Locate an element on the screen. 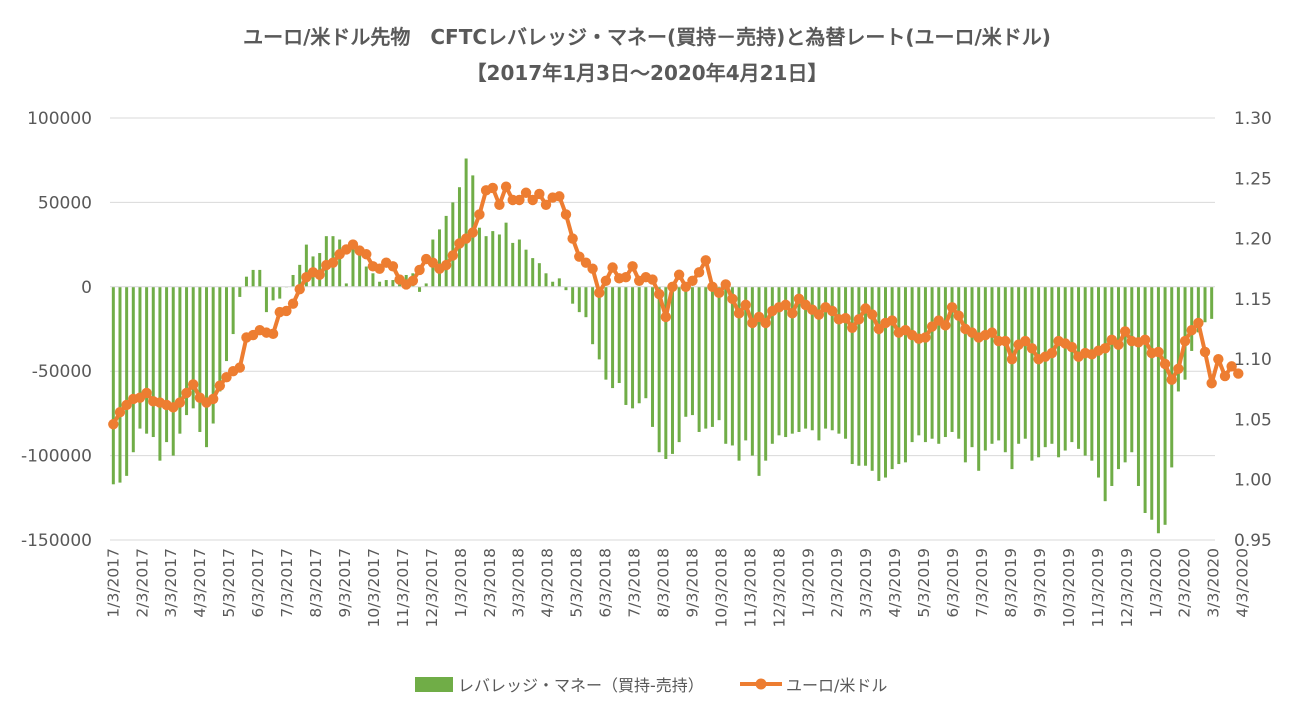 The width and height of the screenshot is (1294, 714). x-tick-label: 7/3/2019 is located at coordinates (982, 583).